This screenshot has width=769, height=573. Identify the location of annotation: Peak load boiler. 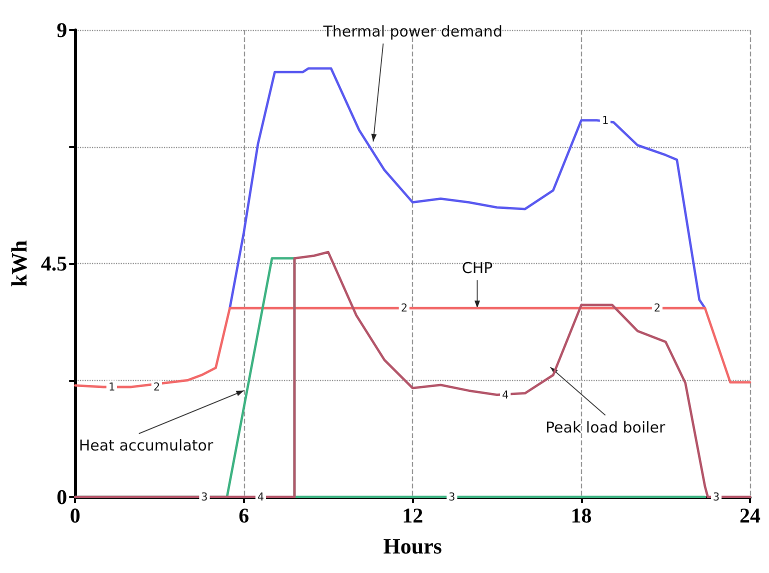
(606, 427).